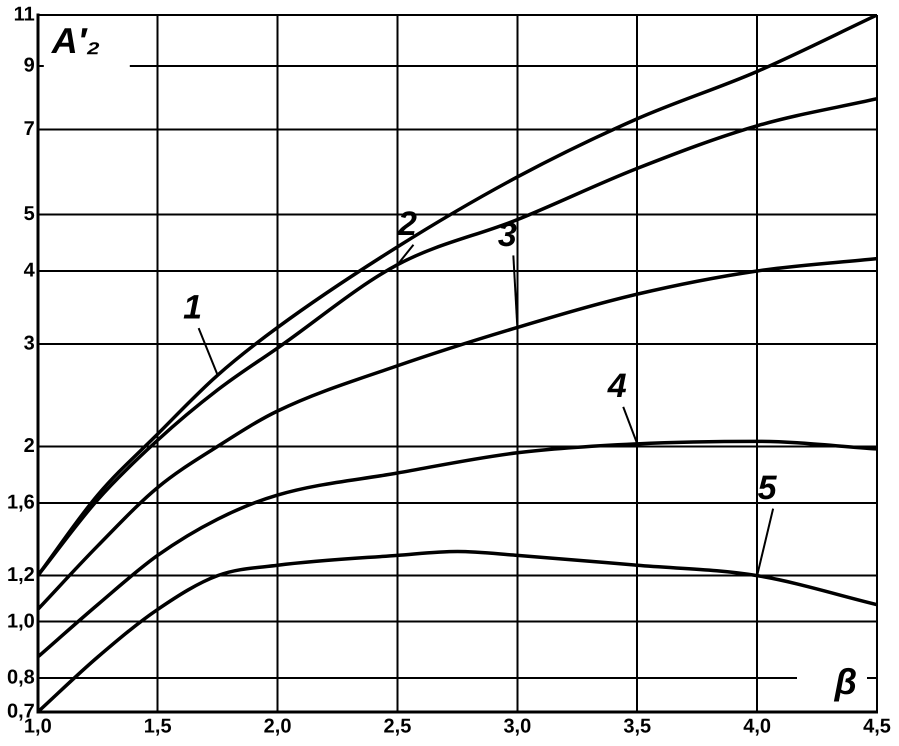 This screenshot has height=746, width=899. What do you see at coordinates (877, 727) in the screenshot?
I see `x-tick-label: 4,5` at bounding box center [877, 727].